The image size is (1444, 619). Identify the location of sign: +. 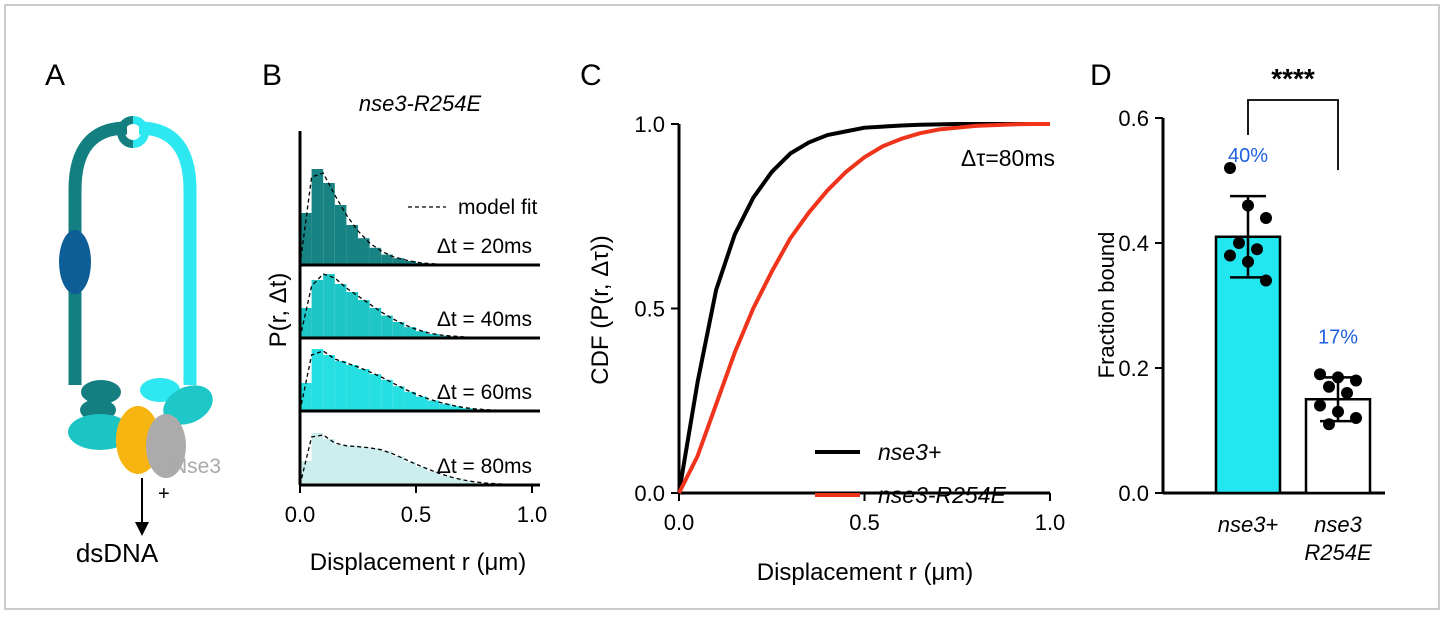
(164, 494).